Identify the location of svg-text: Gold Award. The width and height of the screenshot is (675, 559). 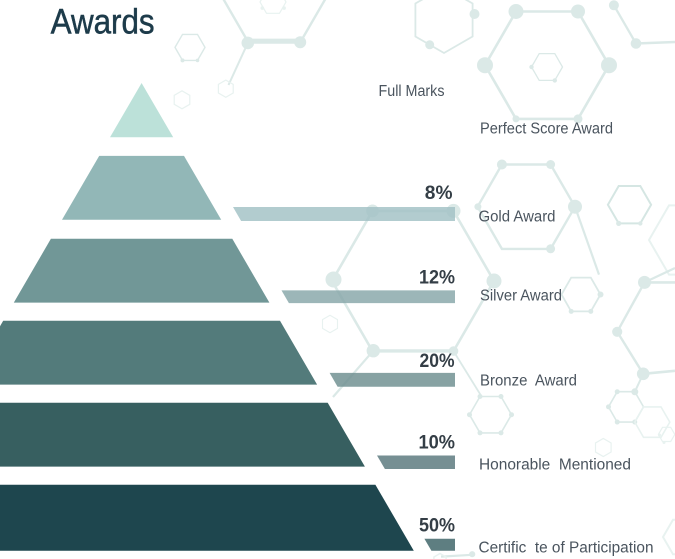
(517, 217).